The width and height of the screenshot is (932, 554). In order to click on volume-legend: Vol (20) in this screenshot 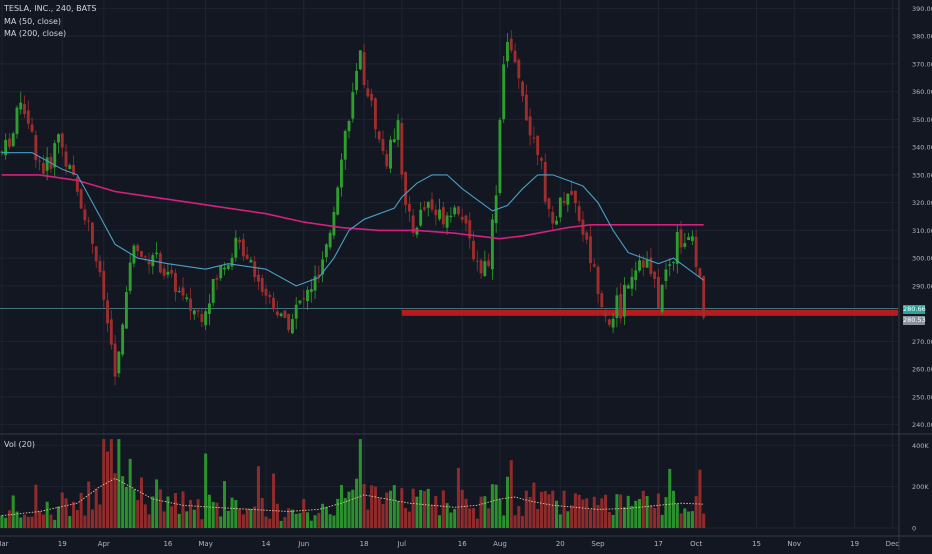, I will do `click(19, 444)`.